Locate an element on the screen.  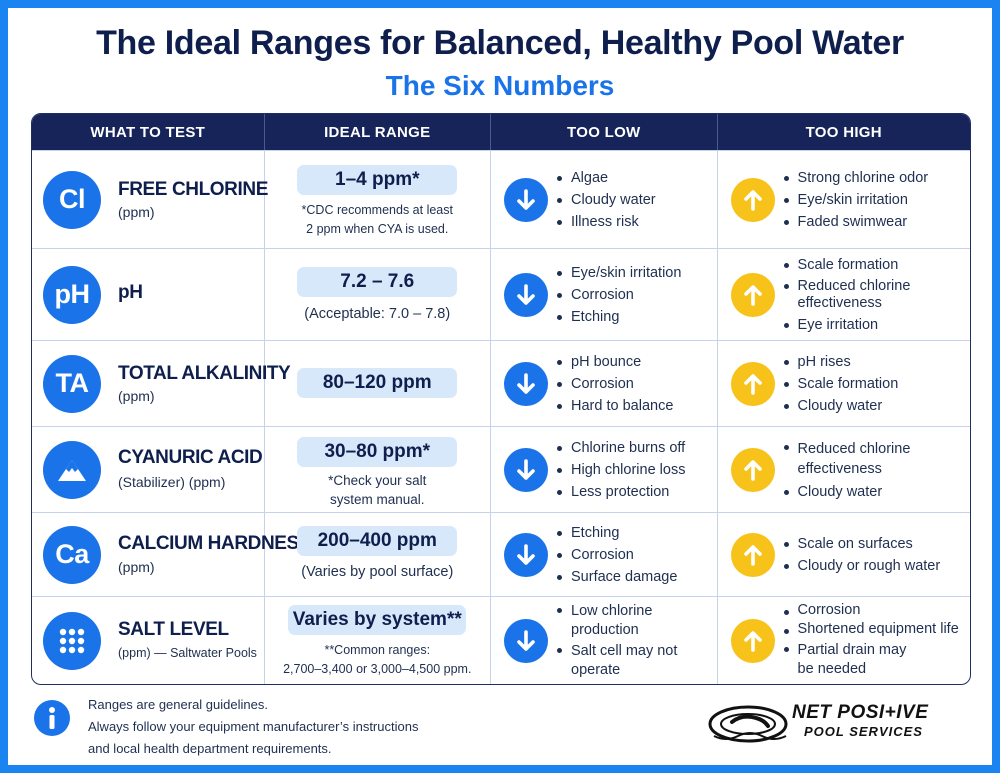
list-item: Eye irritation is located at coordinates (874, 325).